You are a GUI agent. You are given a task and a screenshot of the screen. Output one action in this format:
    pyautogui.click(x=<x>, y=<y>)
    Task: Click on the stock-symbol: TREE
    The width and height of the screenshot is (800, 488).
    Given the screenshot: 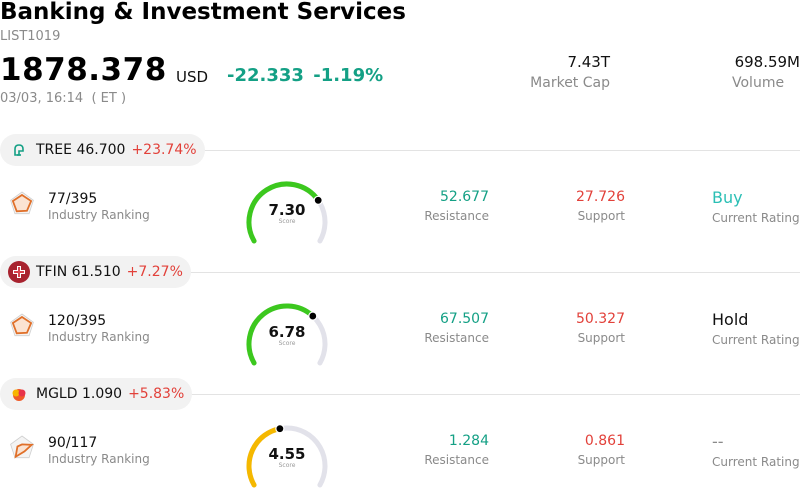 What is the action you would take?
    pyautogui.click(x=54, y=150)
    